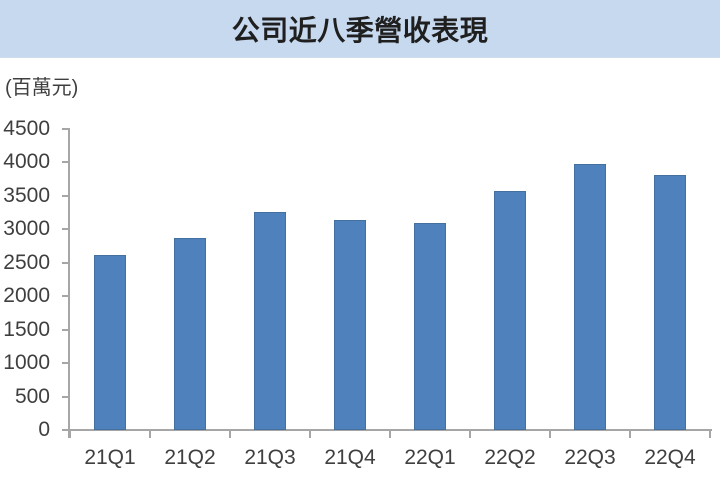 This screenshot has width=720, height=493. What do you see at coordinates (26, 195) in the screenshot?
I see `y-tick-label: 3500` at bounding box center [26, 195].